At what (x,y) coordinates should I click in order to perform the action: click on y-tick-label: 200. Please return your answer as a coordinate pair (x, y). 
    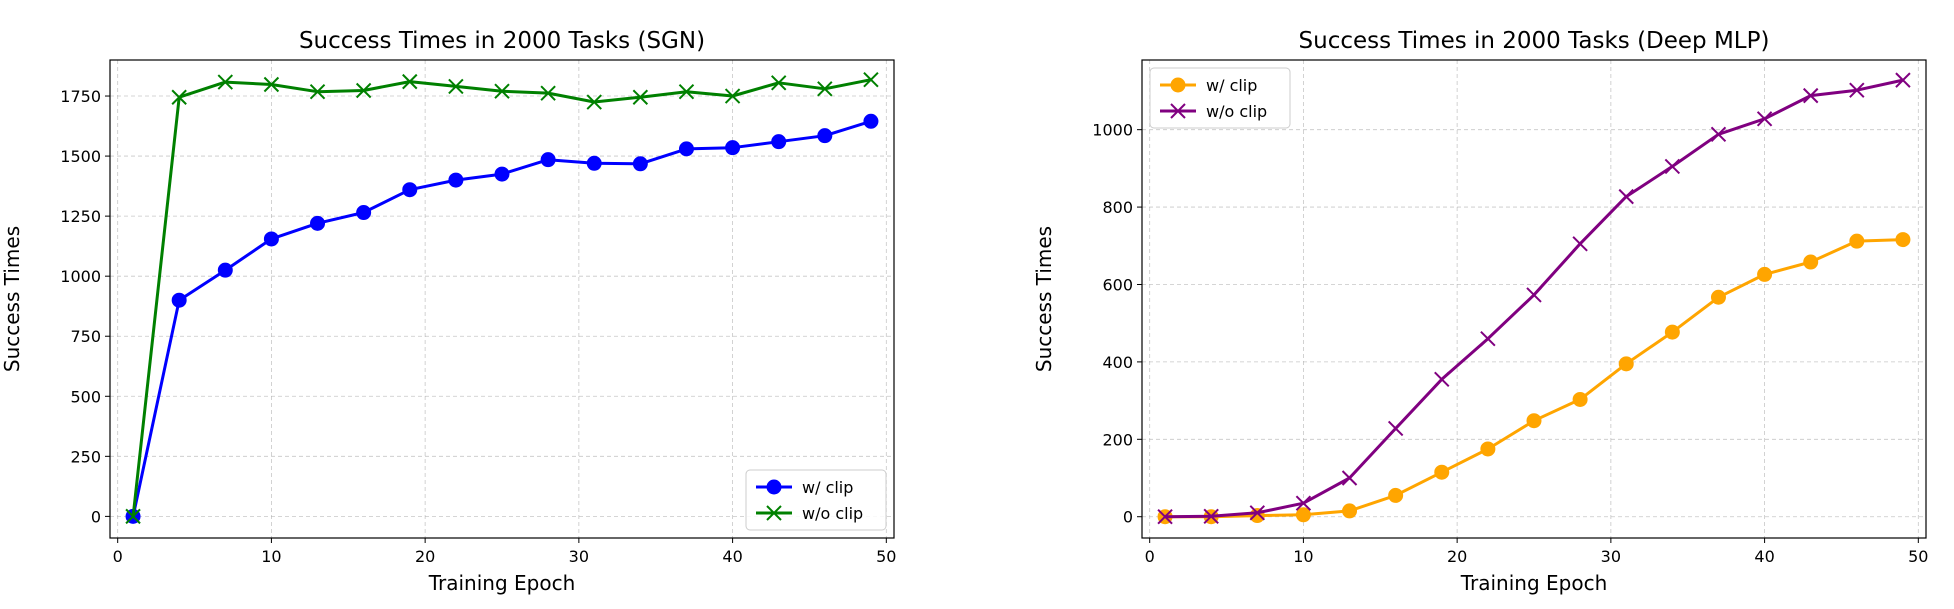
    Looking at the image, I should click on (1117, 439).